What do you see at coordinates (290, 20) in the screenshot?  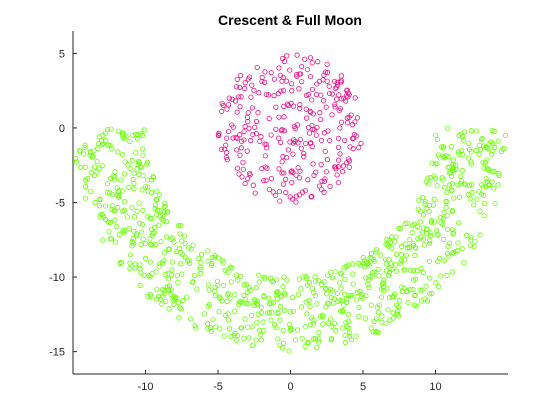 I see `chart-title: Crescent & Full Moon` at bounding box center [290, 20].